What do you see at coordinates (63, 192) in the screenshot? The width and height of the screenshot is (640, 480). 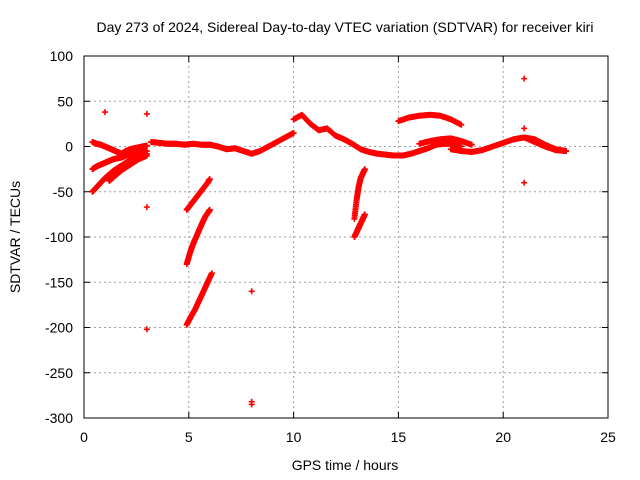 I see `y-tick-label: -50` at bounding box center [63, 192].